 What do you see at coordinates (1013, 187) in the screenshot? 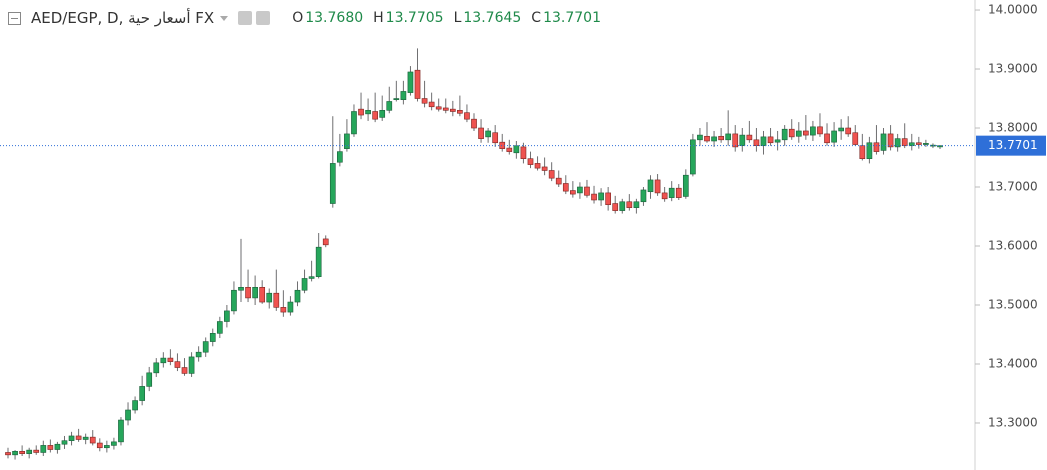
I see `y-tick-label: 13.7000` at bounding box center [1013, 187].